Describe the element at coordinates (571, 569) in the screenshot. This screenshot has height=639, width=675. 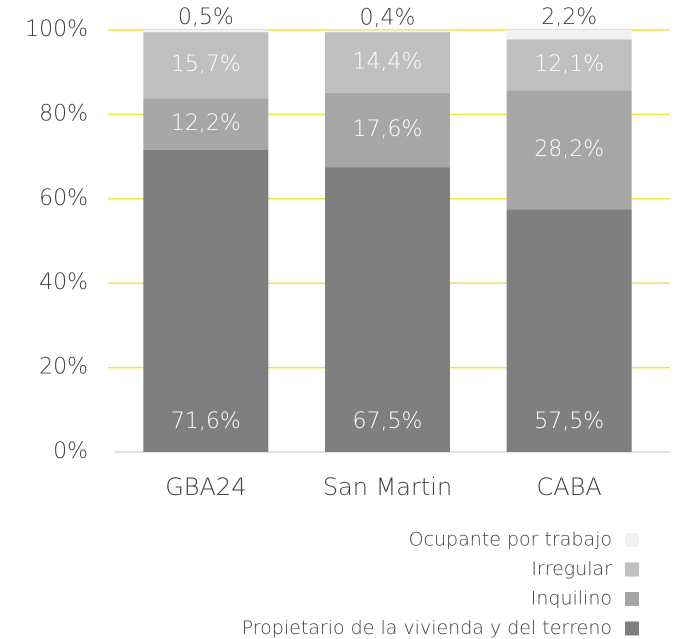
I see `legend-label: Irregular` at that location.